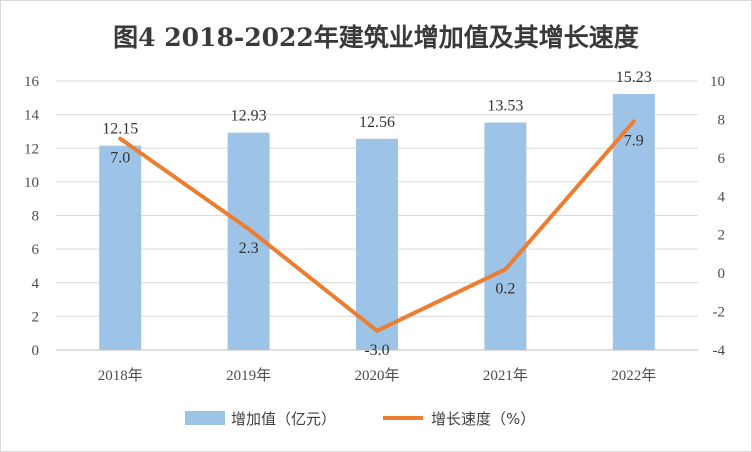  I want to click on y-left-tick-label: 12, so click(31, 149).